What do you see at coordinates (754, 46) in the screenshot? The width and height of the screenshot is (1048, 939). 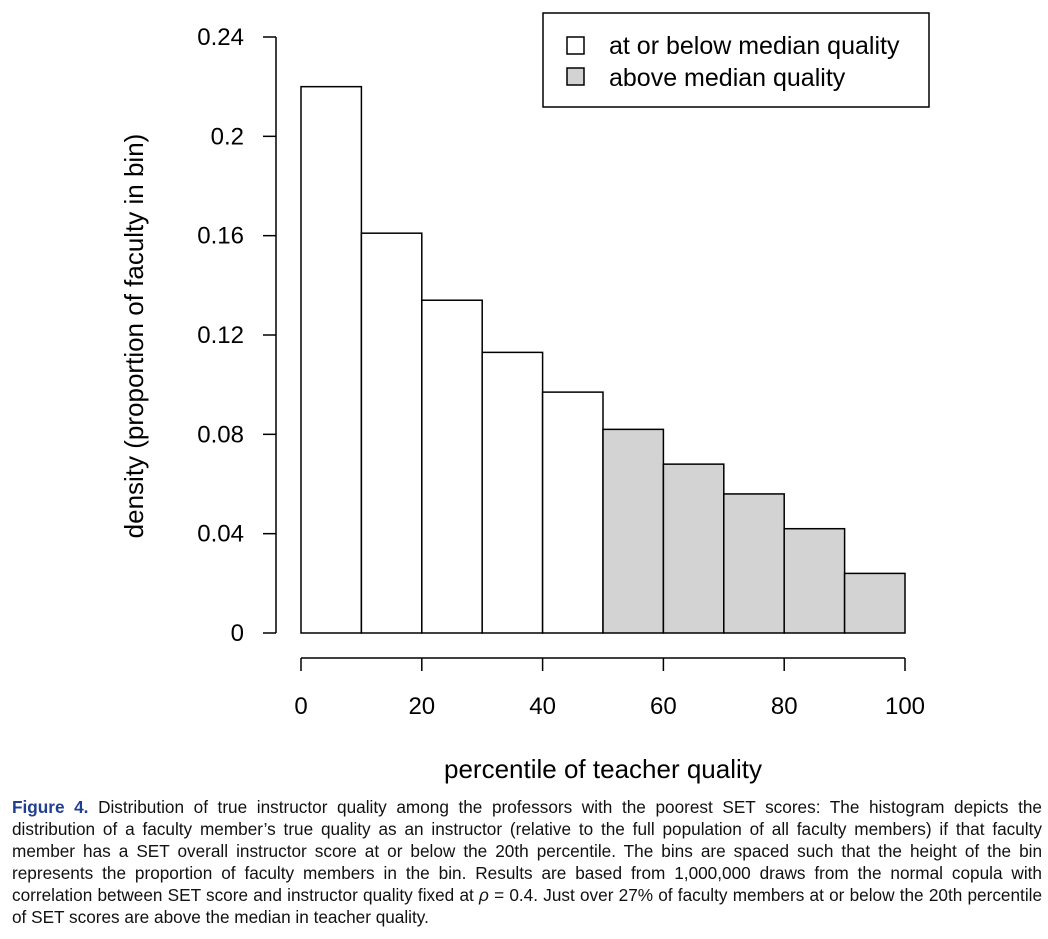 I see `legend-label-below: at or below median quality` at bounding box center [754, 46].